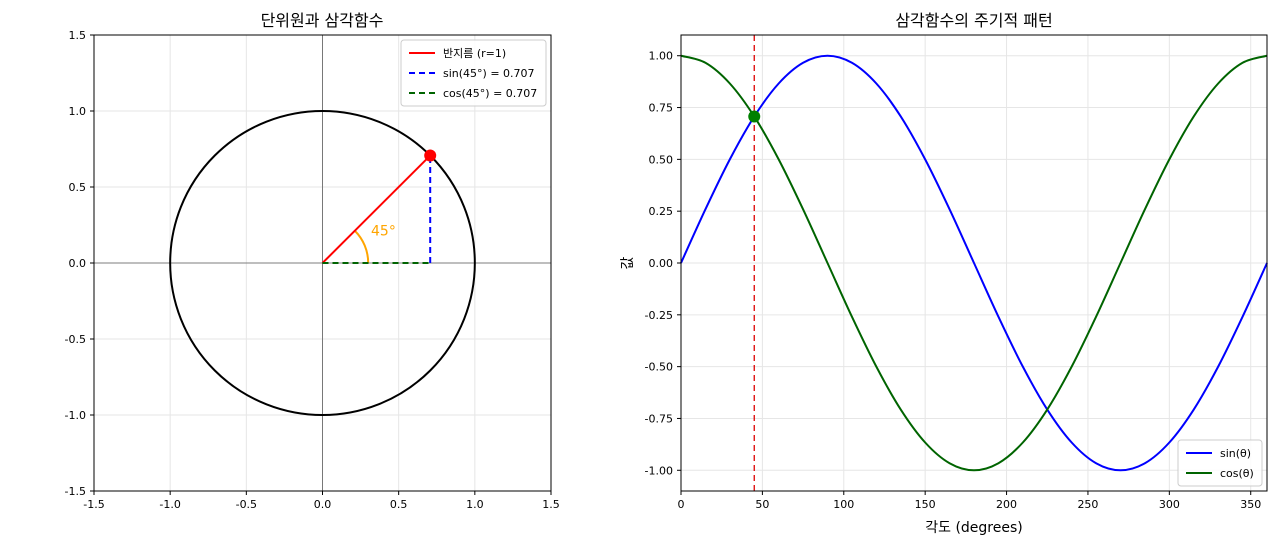 Image resolution: width=1280 pixels, height=548 pixels. What do you see at coordinates (661, 211) in the screenshot?
I see `y-tick-label: 0.25` at bounding box center [661, 211].